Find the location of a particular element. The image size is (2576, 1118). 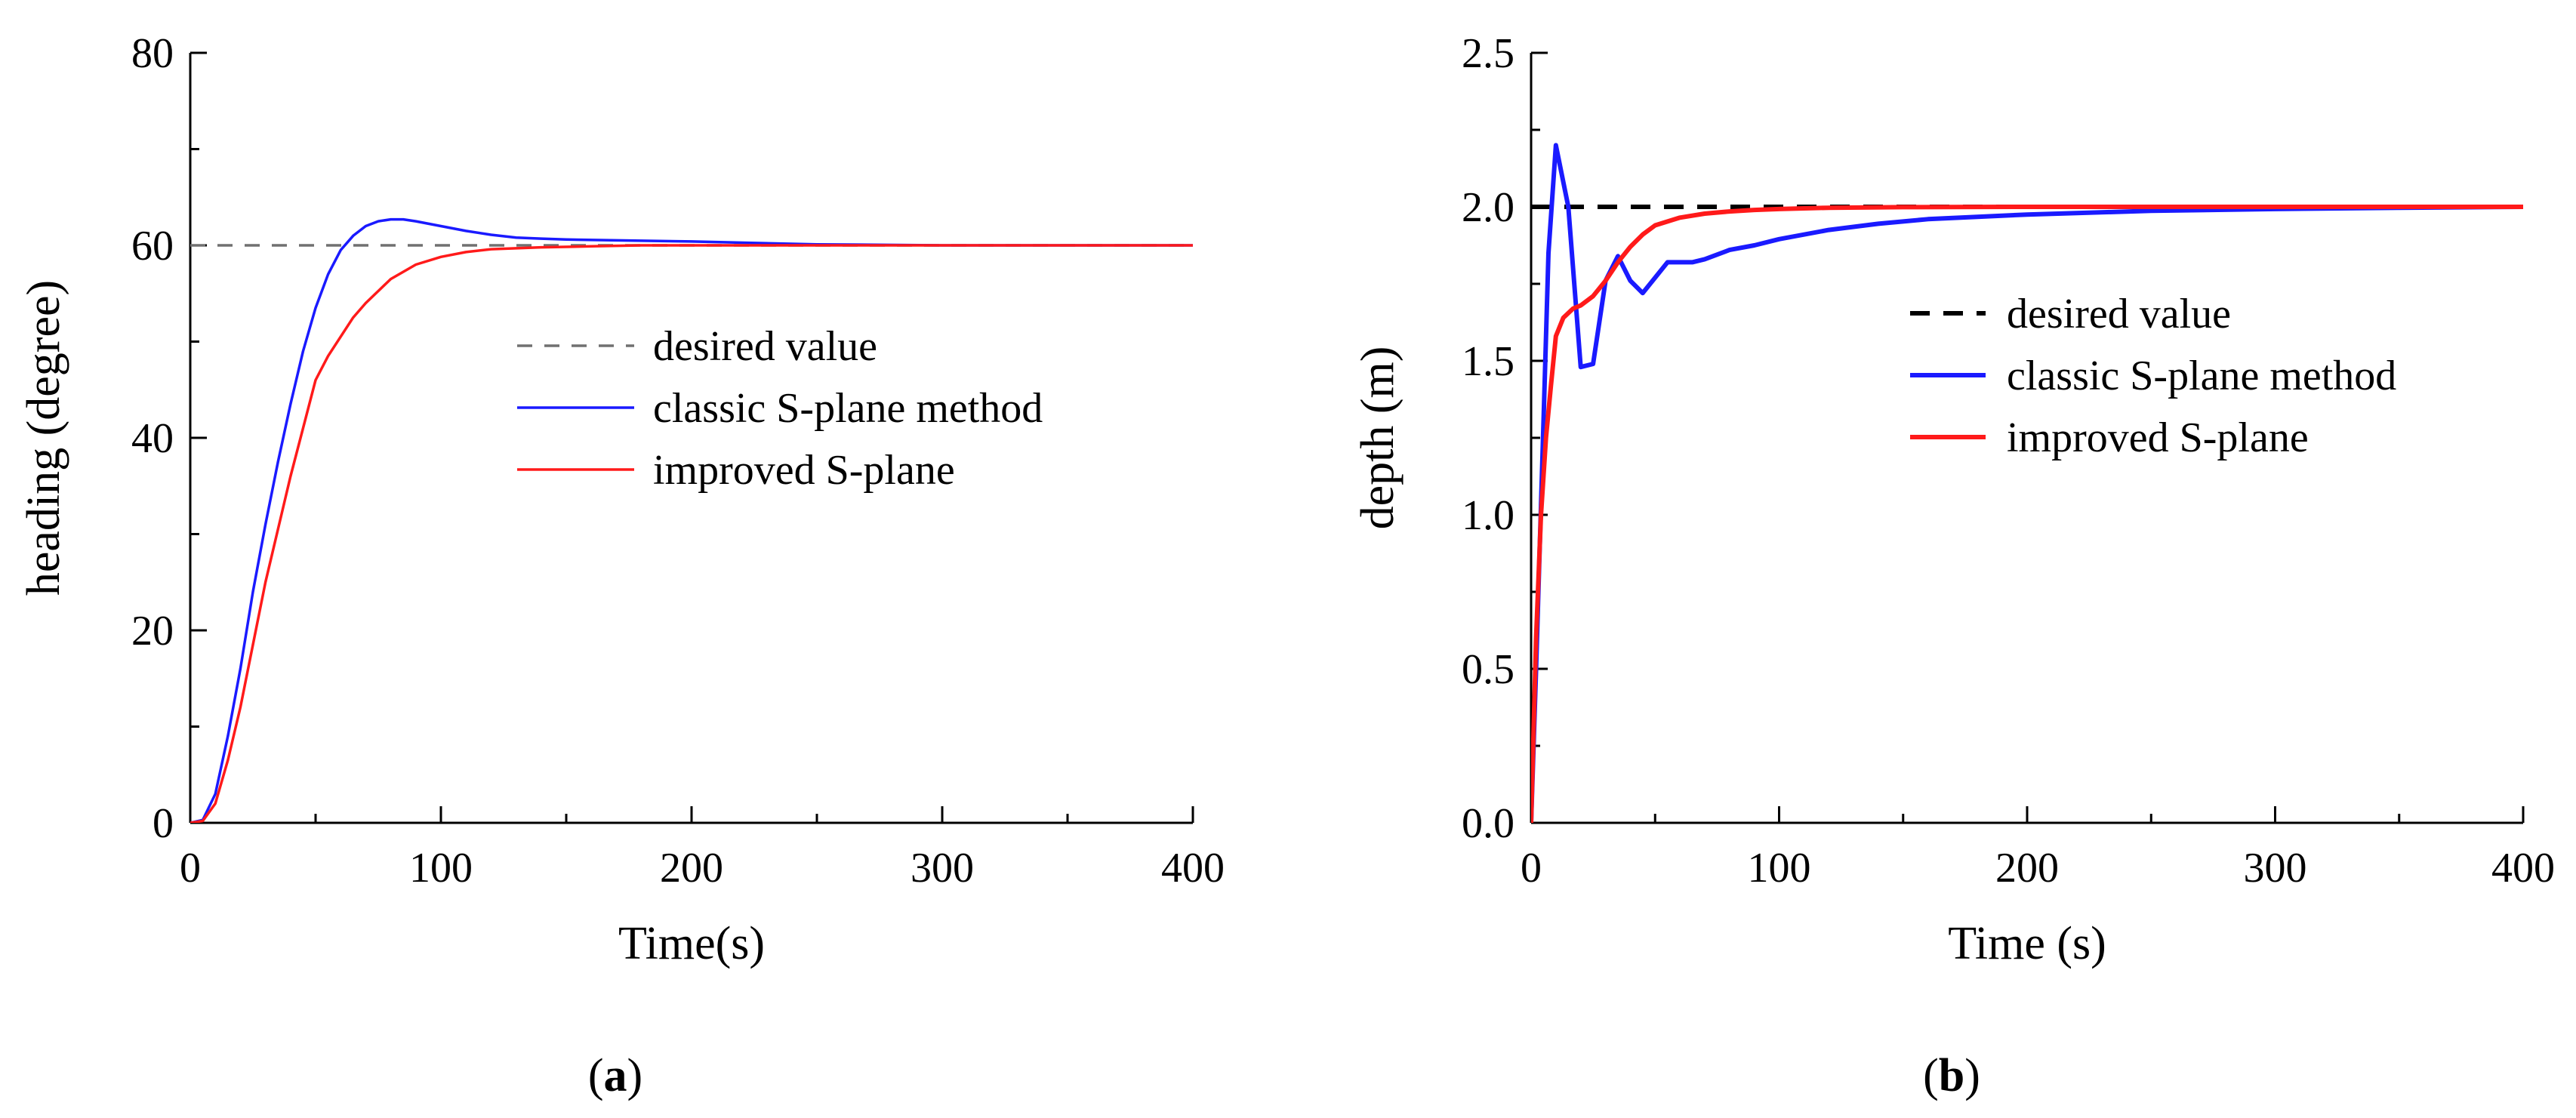

y-tick-label: 80 is located at coordinates (152, 53).